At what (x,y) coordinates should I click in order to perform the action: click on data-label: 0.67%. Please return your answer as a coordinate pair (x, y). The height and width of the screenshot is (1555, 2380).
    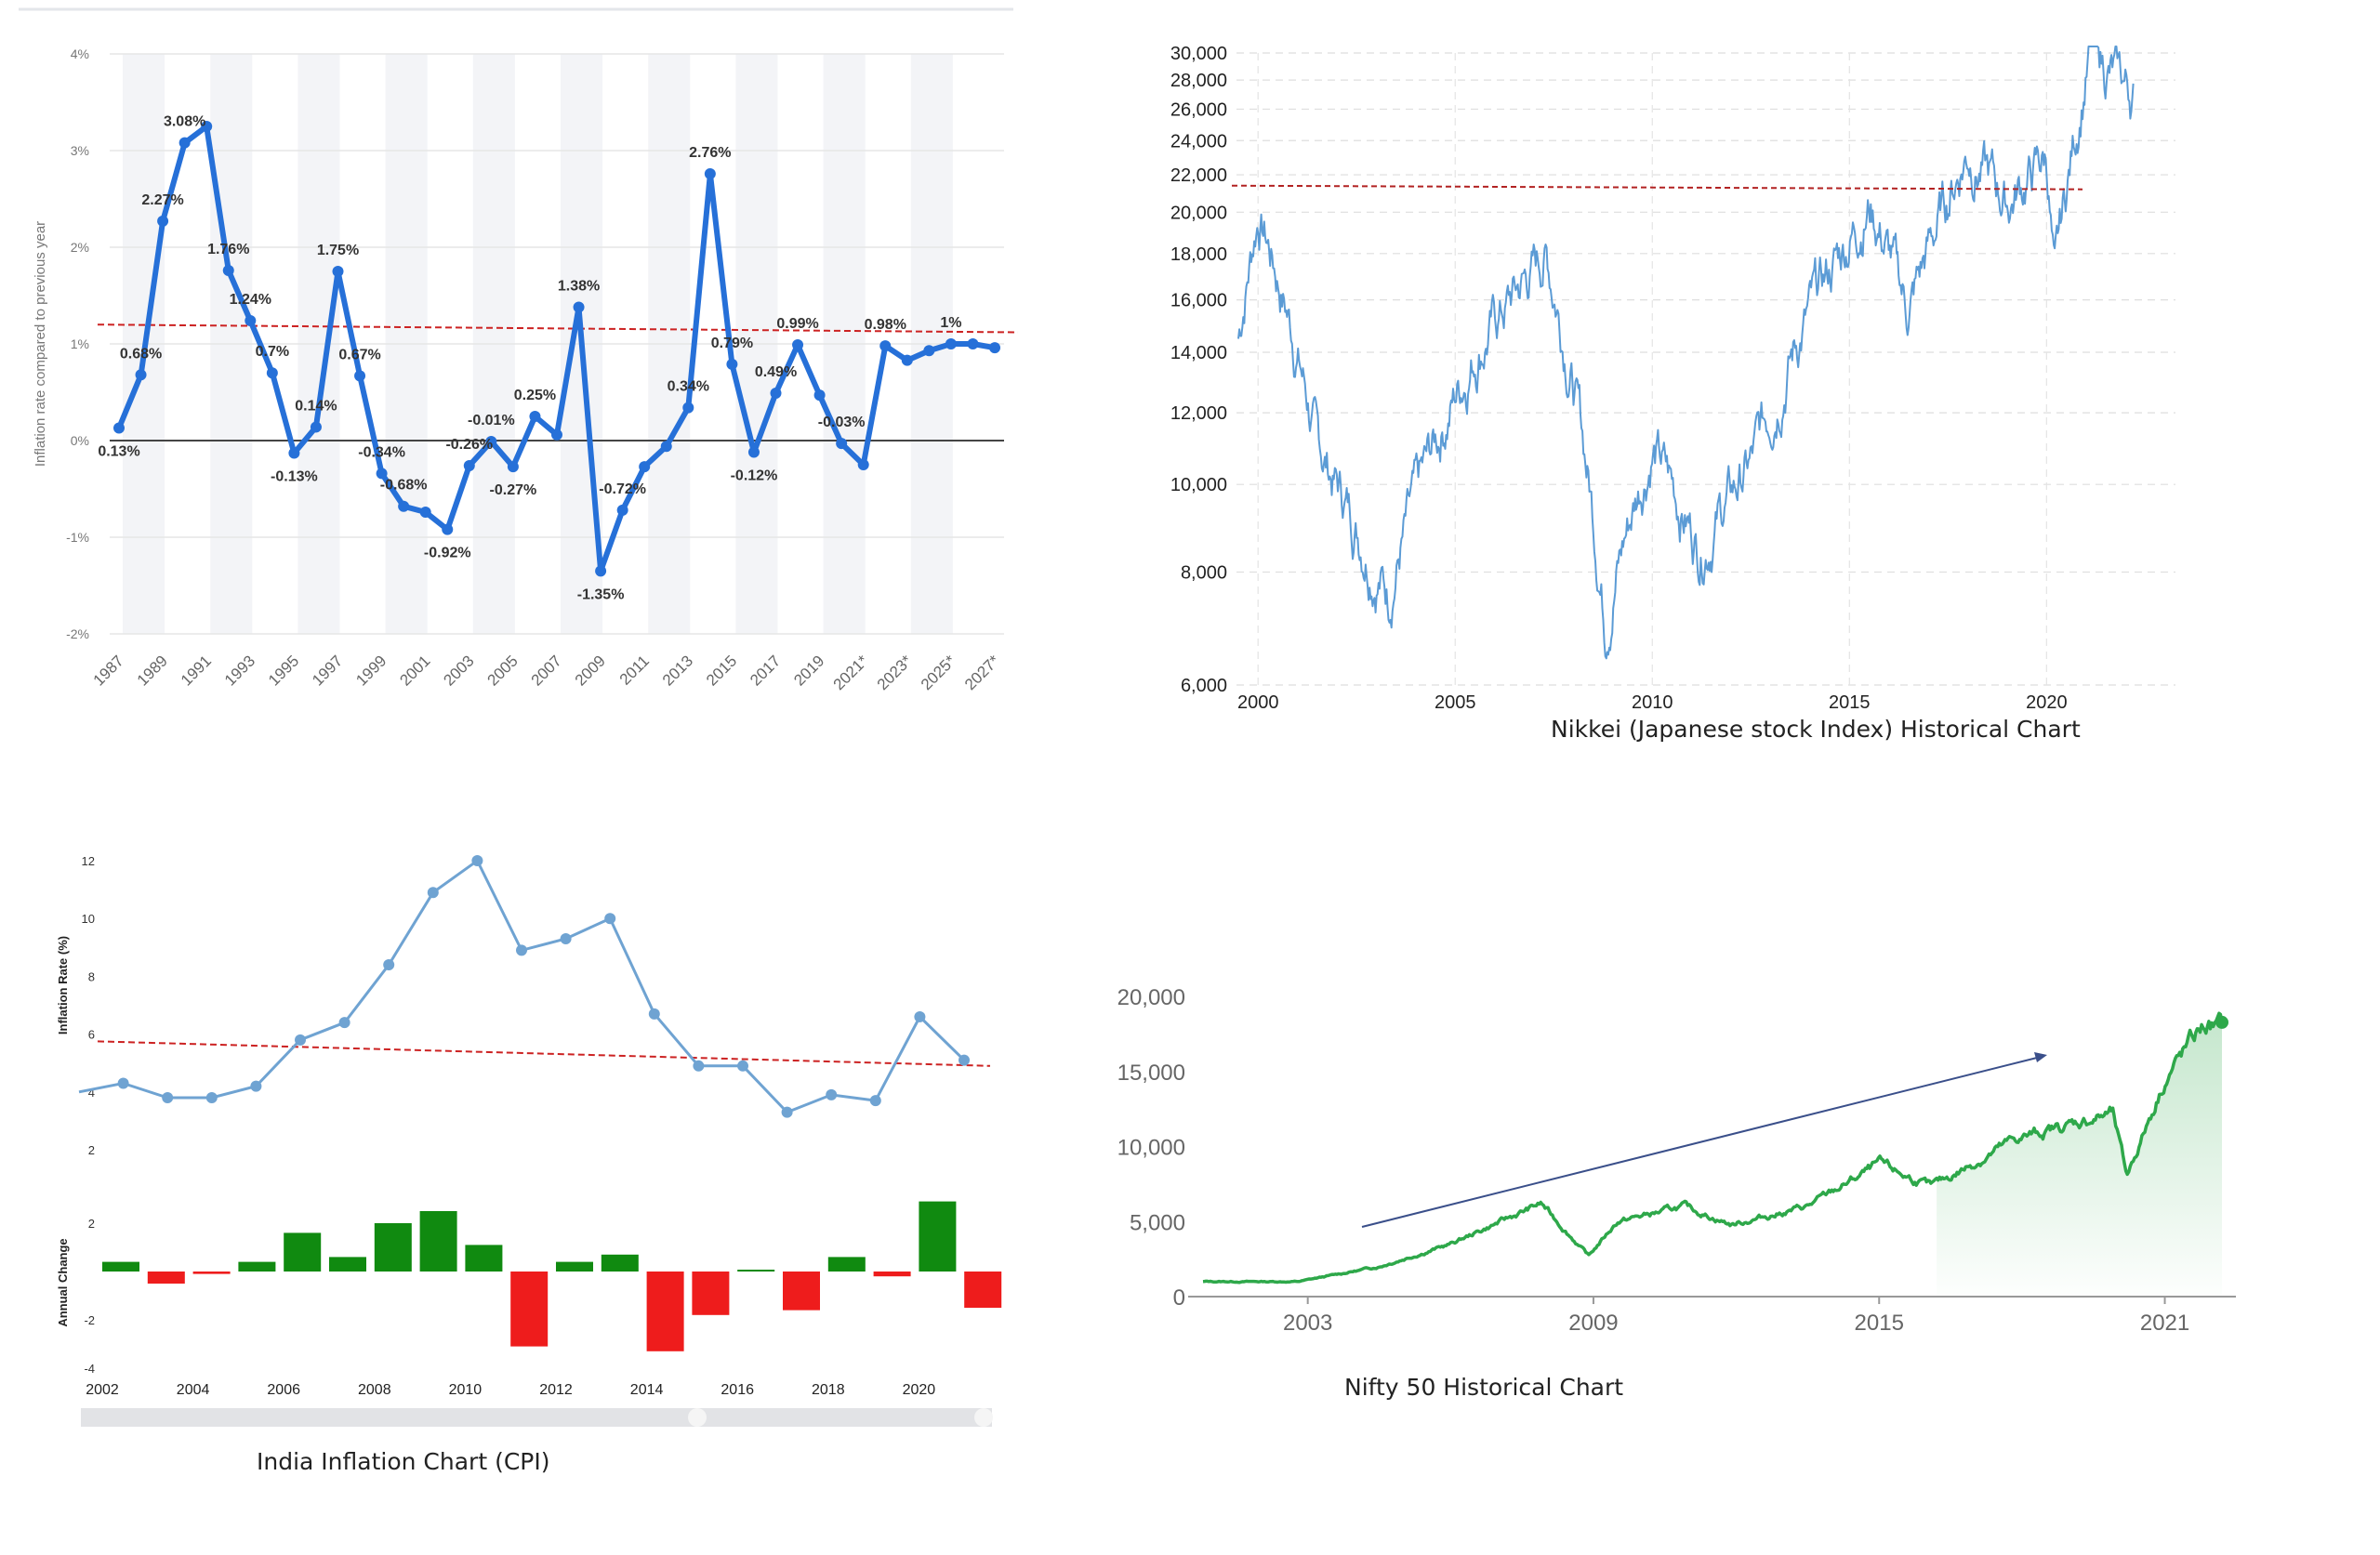
    Looking at the image, I should click on (359, 354).